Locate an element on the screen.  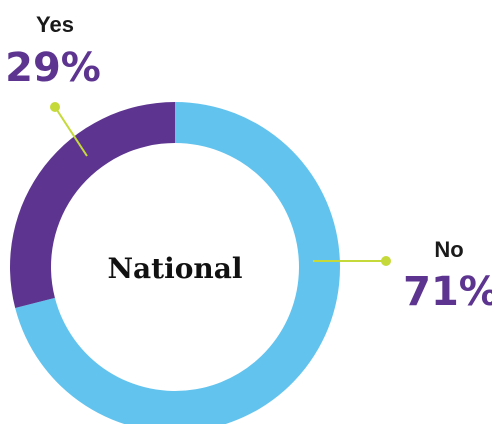
center-label: National is located at coordinates (174, 268).